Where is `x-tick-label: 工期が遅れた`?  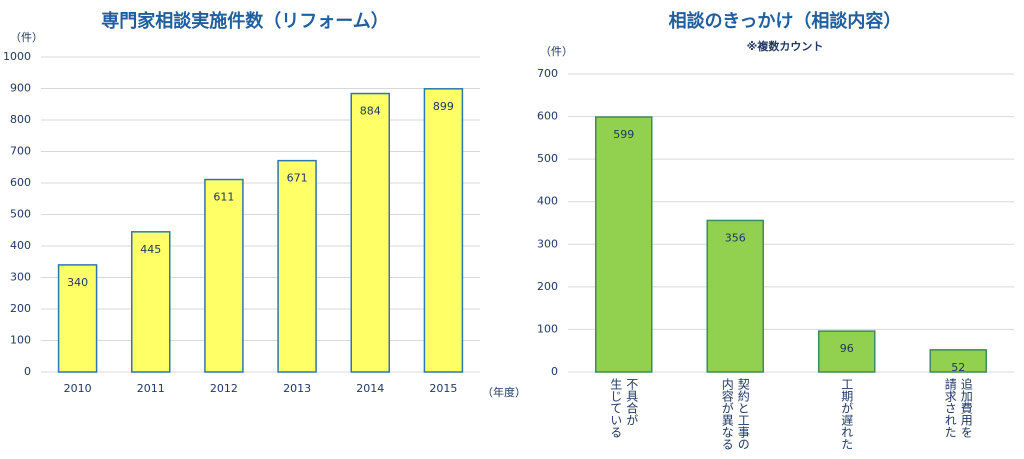
x-tick-label: 工期が遅れた is located at coordinates (846, 414).